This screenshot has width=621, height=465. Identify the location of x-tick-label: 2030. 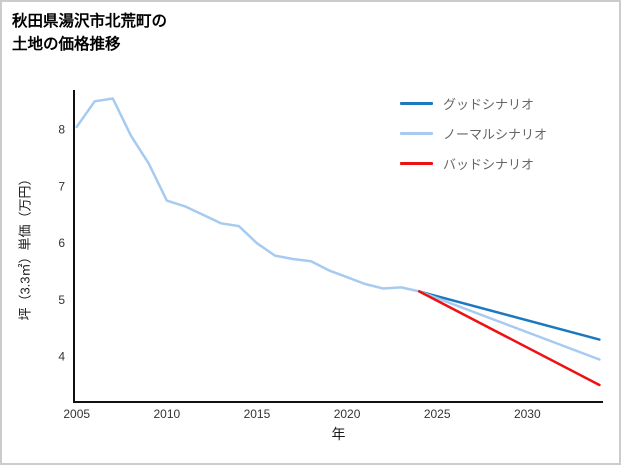
(527, 414).